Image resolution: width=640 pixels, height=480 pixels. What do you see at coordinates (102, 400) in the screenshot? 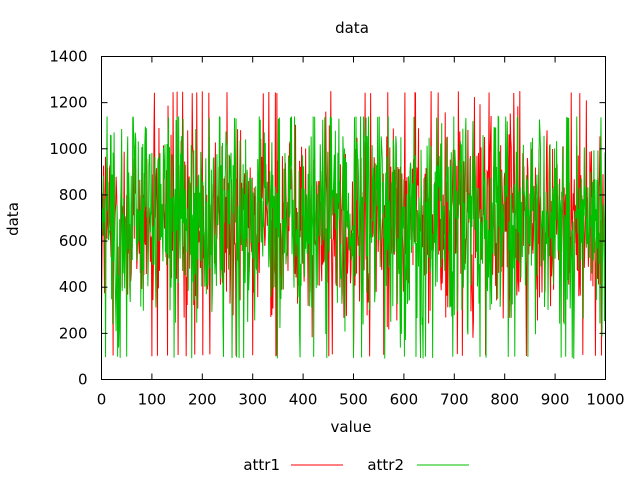
I see `x-tick-label: 0` at bounding box center [102, 400].